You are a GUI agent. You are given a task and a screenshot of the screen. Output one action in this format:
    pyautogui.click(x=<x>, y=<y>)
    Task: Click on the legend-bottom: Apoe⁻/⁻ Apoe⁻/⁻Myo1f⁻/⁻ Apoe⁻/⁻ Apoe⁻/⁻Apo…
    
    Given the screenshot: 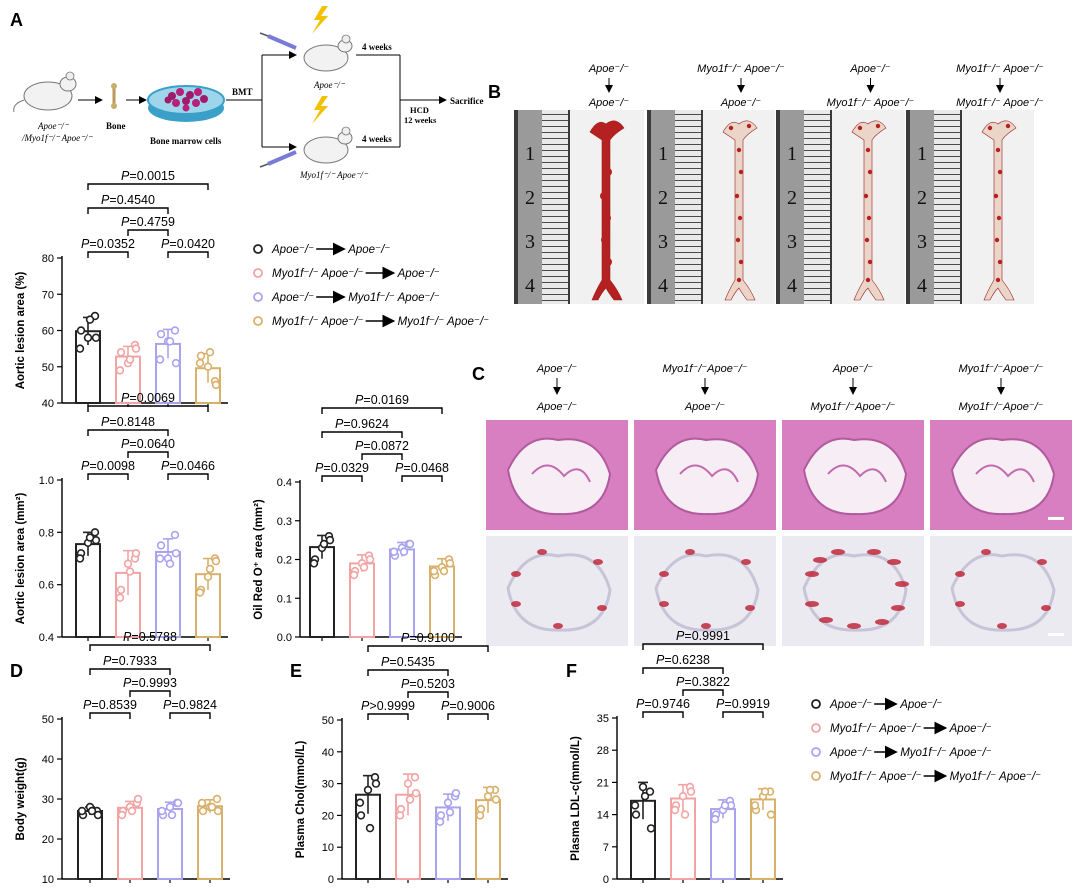 What is the action you would take?
    pyautogui.click(x=926, y=740)
    